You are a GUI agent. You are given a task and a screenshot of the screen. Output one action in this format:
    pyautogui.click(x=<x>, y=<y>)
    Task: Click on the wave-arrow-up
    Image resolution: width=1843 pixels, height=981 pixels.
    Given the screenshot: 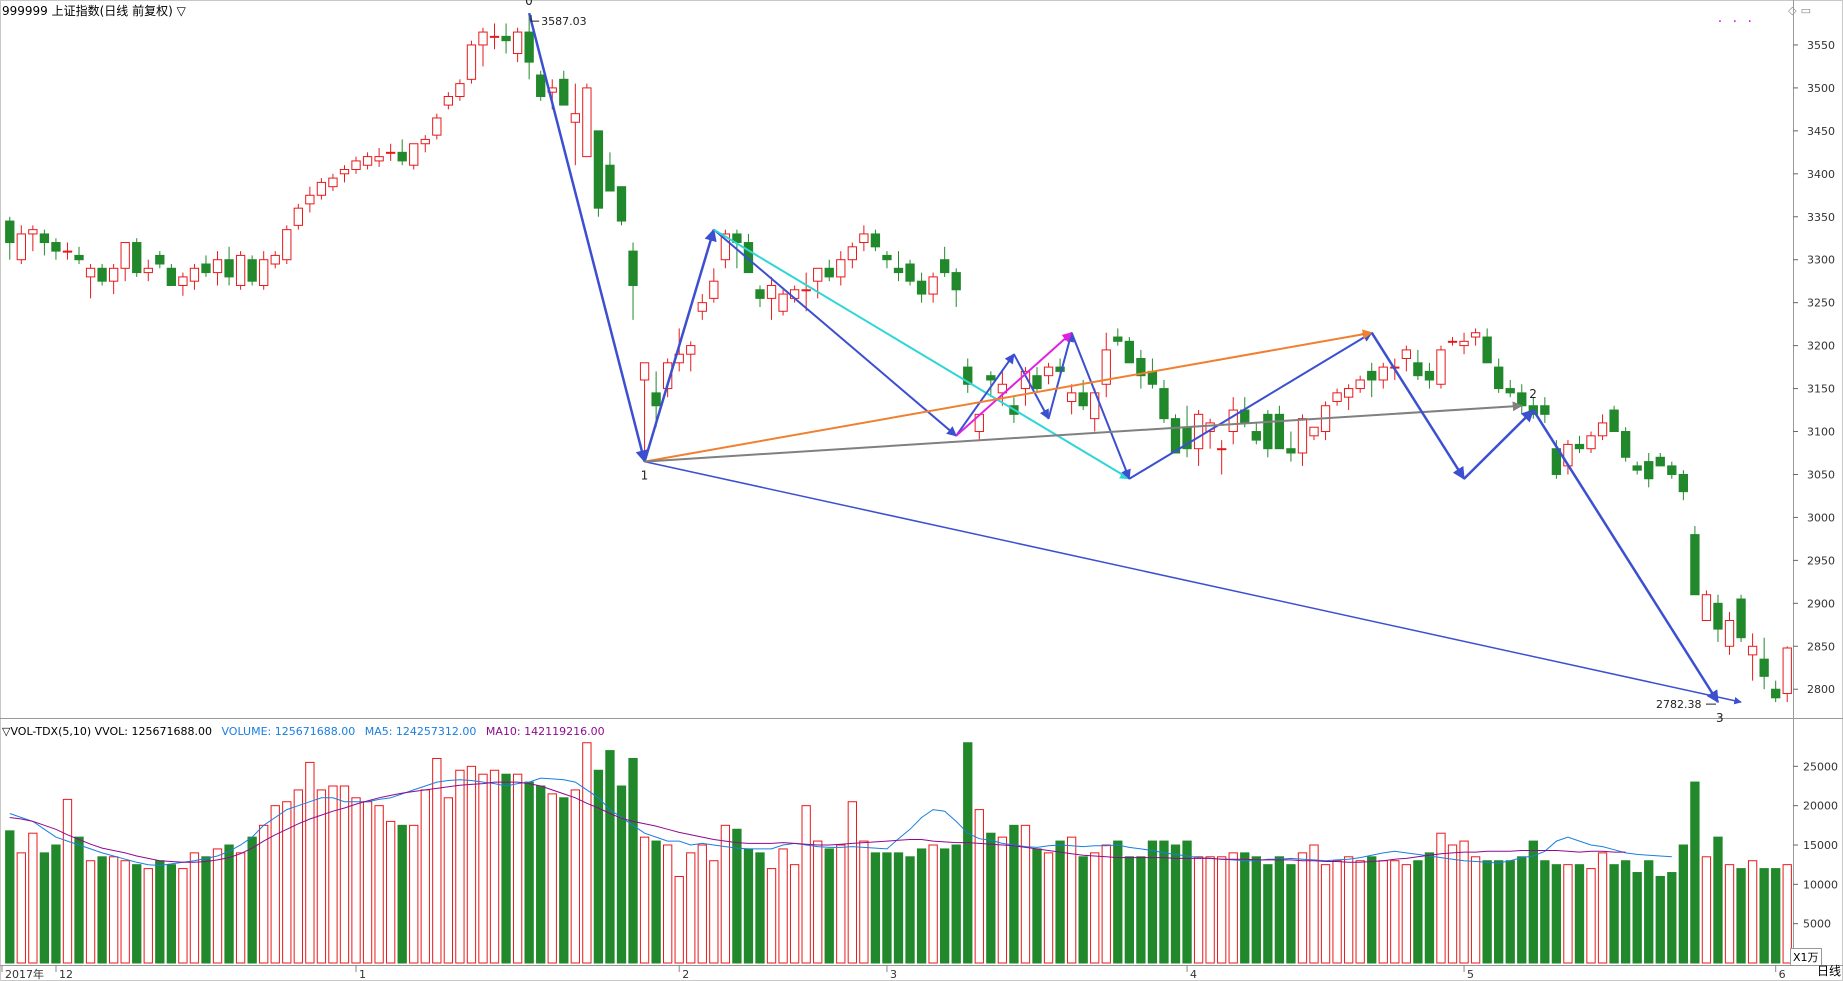 What is the action you would take?
    pyautogui.click(x=680, y=345)
    